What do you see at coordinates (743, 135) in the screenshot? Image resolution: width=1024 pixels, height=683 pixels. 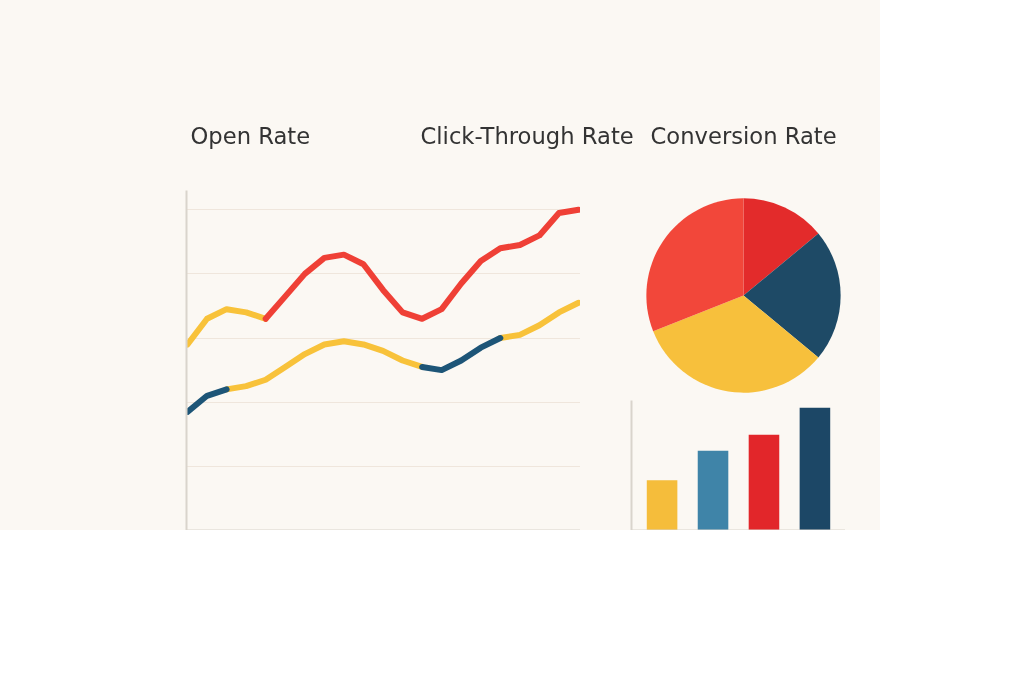 I see `text: Conversion Rate` at bounding box center [743, 135].